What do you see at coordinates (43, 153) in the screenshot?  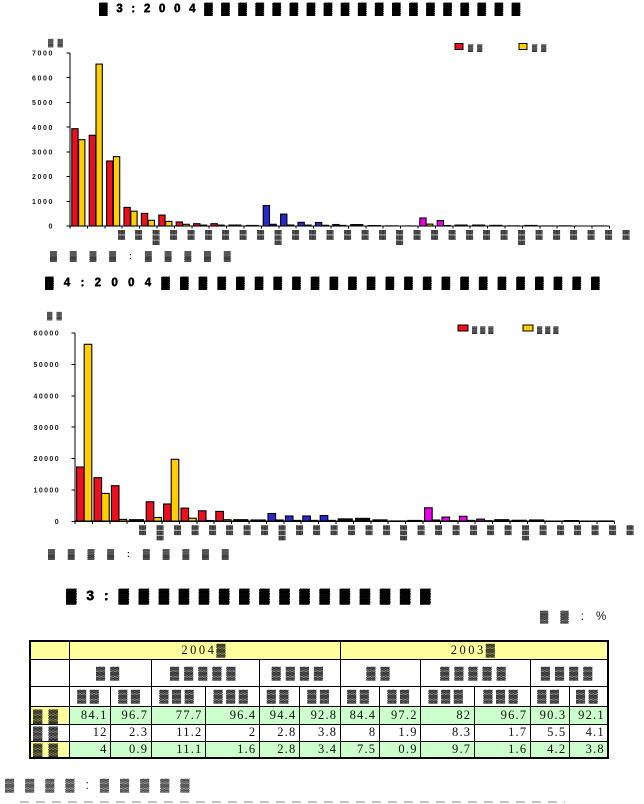 I see `svg-text: 3000` at bounding box center [43, 153].